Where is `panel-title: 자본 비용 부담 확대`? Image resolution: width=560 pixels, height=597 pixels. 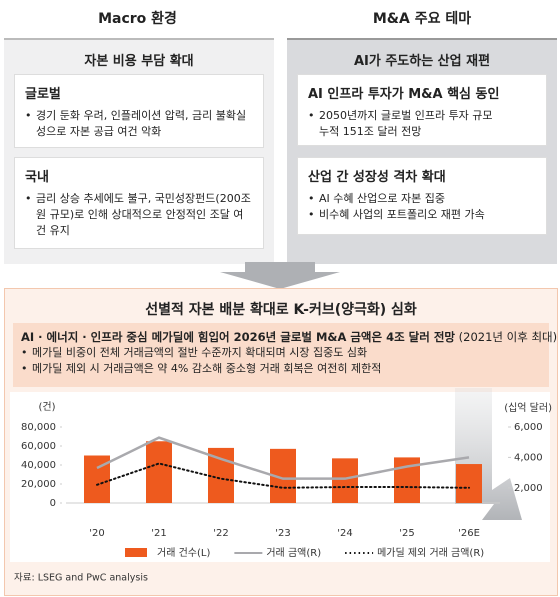 panel-title: 자본 비용 부담 확대 is located at coordinates (139, 61).